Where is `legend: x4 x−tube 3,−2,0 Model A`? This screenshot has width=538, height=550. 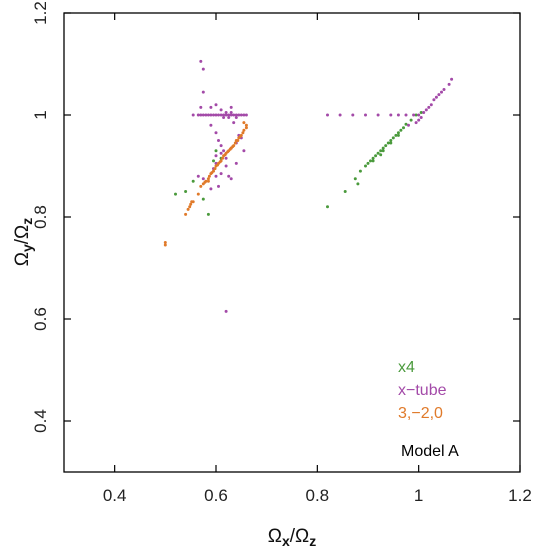 legend: x4 x−tube 3,−2,0 Model A is located at coordinates (428, 409).